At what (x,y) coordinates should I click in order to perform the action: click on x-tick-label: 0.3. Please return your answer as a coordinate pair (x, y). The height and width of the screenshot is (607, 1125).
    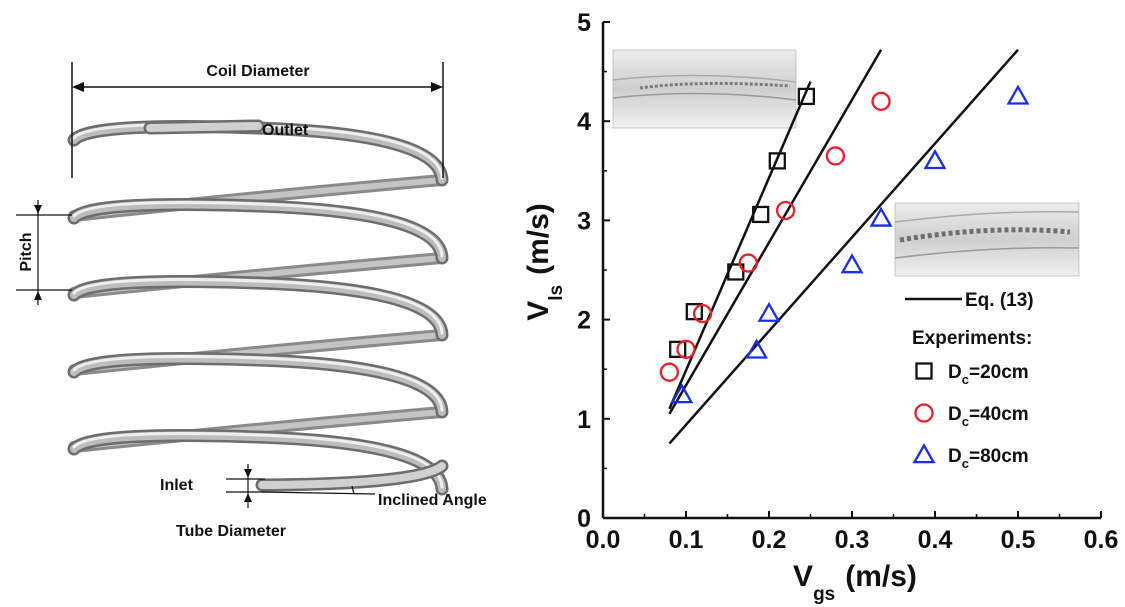
    Looking at the image, I should click on (852, 540).